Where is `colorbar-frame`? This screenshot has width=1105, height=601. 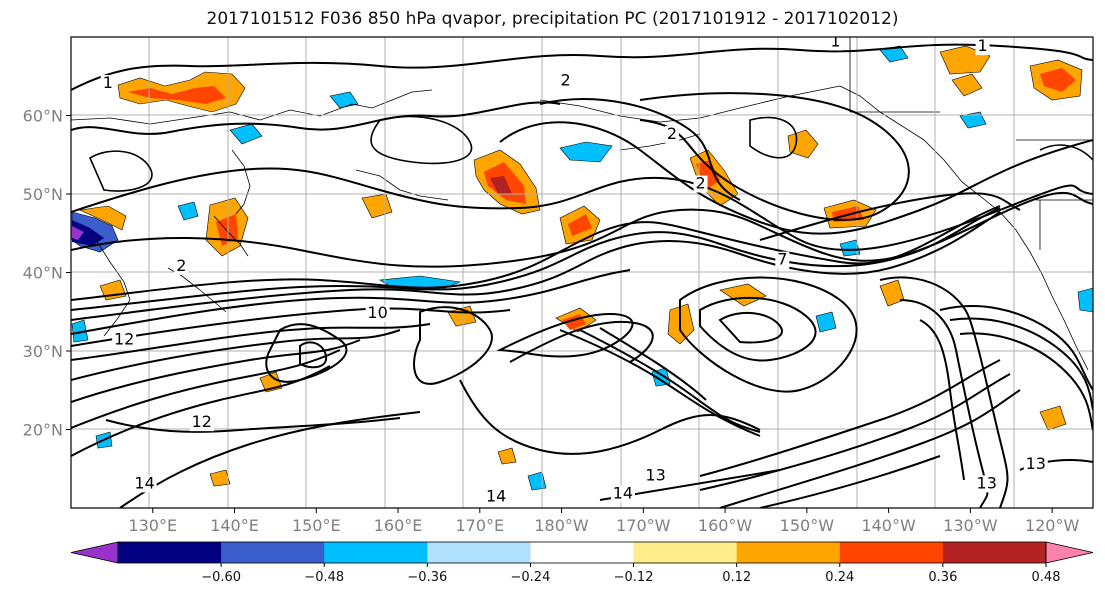
colorbar-frame is located at coordinates (582, 552).